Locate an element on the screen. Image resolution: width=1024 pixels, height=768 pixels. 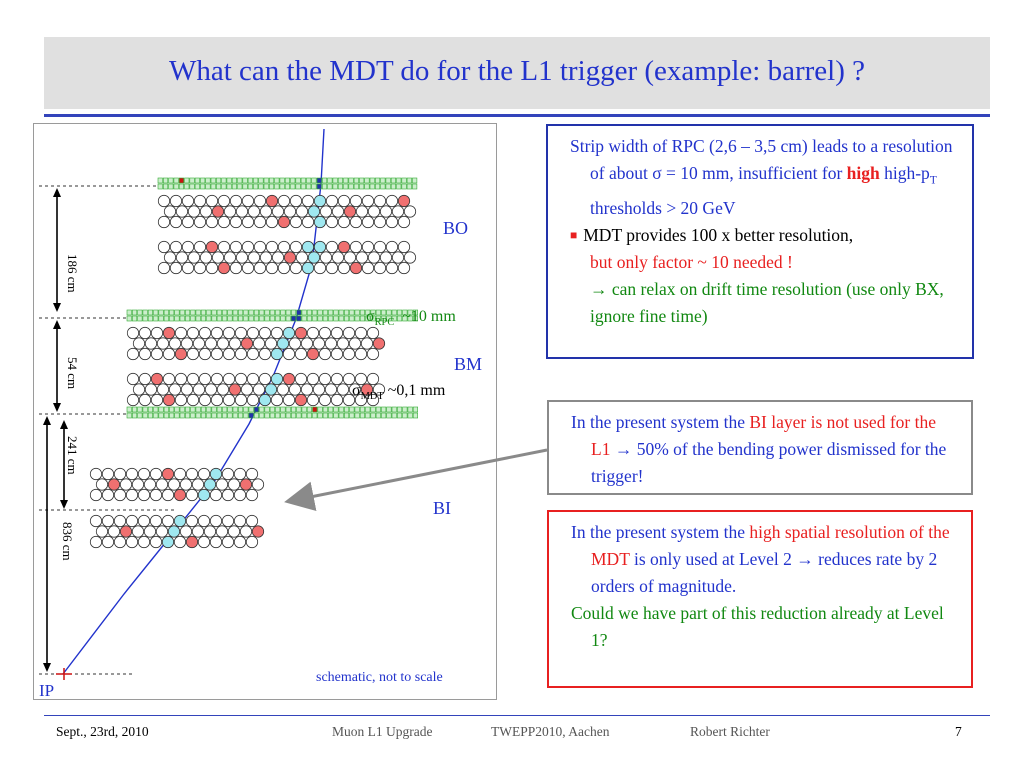
right-arrow-icon: → is located at coordinates (623, 449).